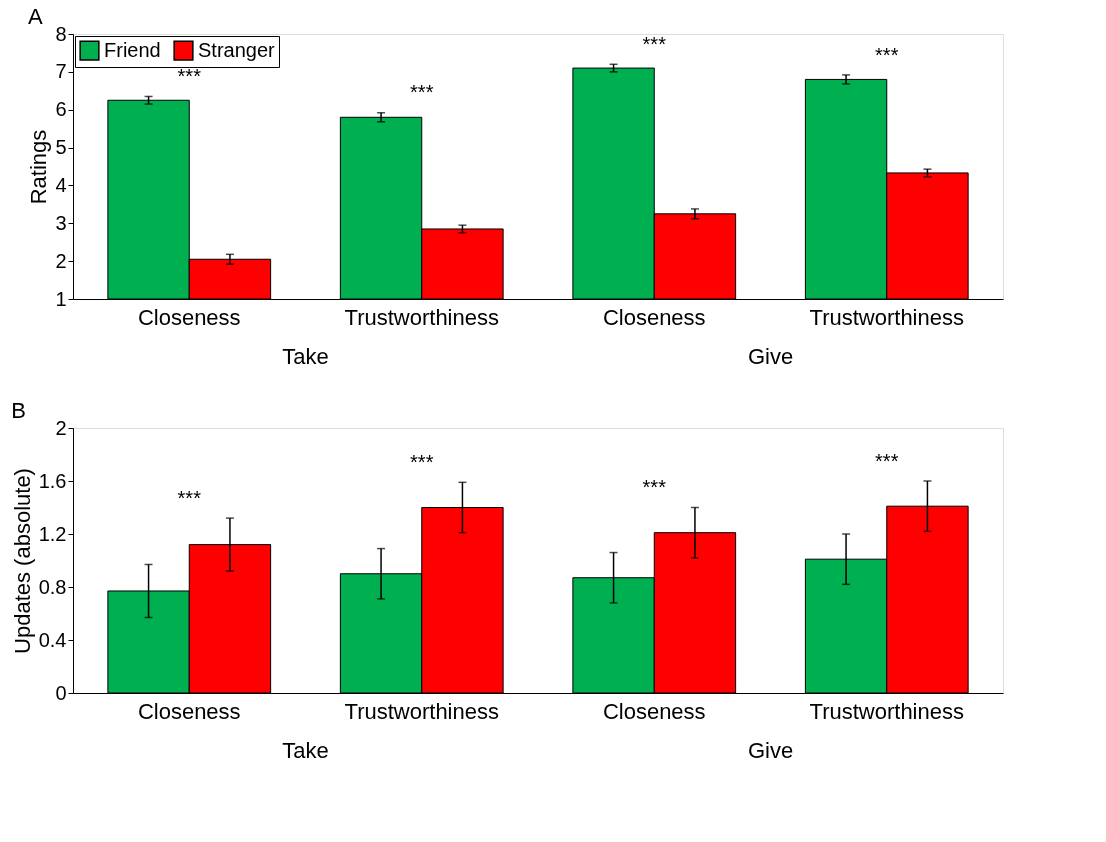  I want to click on y-axis-title: Updates (absolute), so click(22, 561).